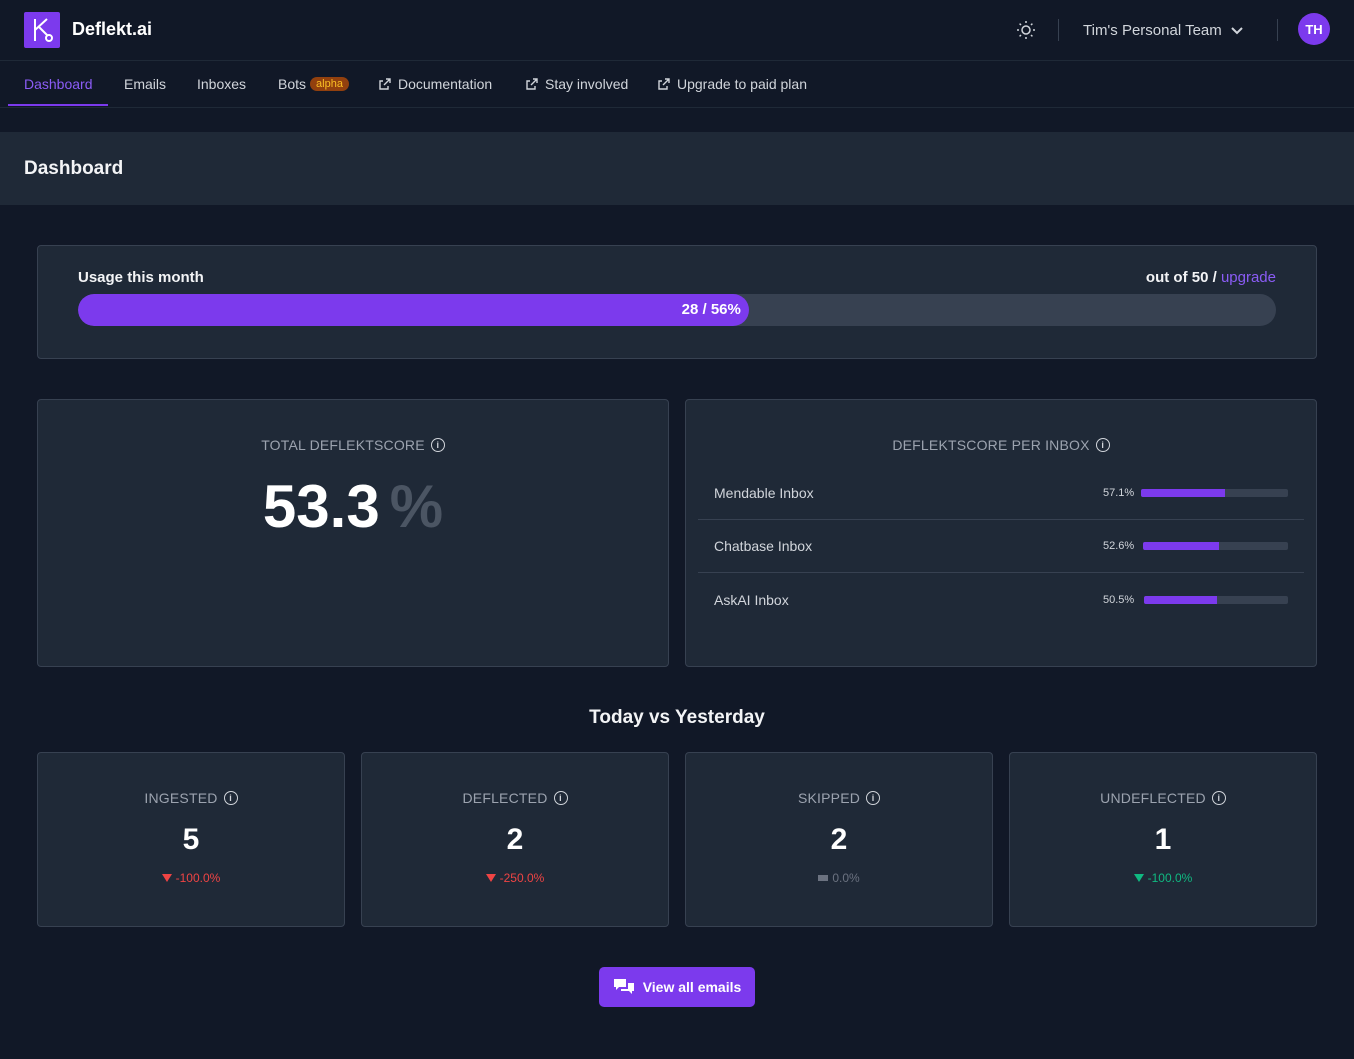  I want to click on view-all-emails-button: View all emails, so click(677, 987).